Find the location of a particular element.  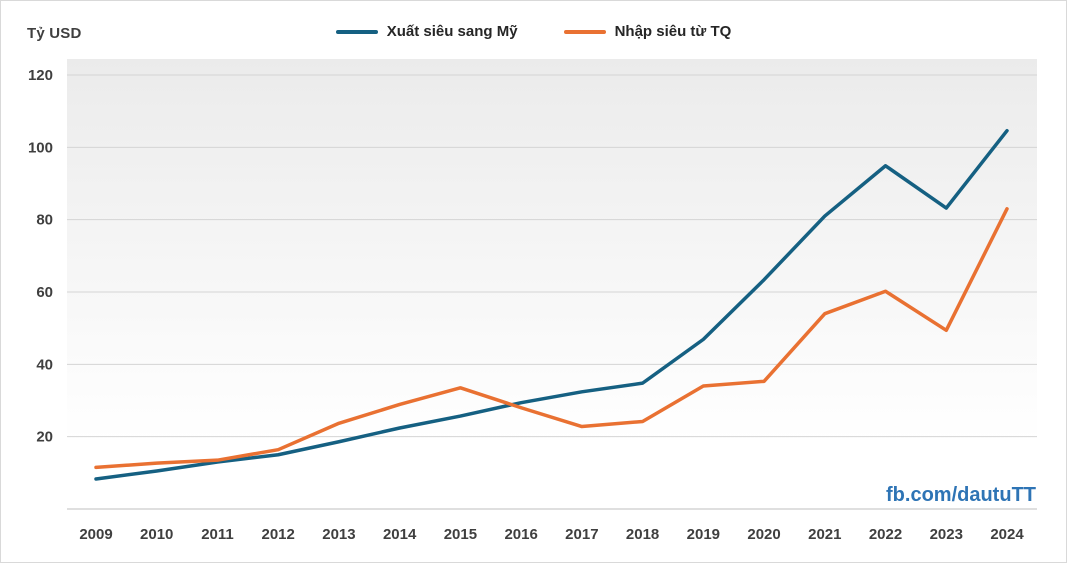

y-tick-label-120: 120 is located at coordinates (40, 75).